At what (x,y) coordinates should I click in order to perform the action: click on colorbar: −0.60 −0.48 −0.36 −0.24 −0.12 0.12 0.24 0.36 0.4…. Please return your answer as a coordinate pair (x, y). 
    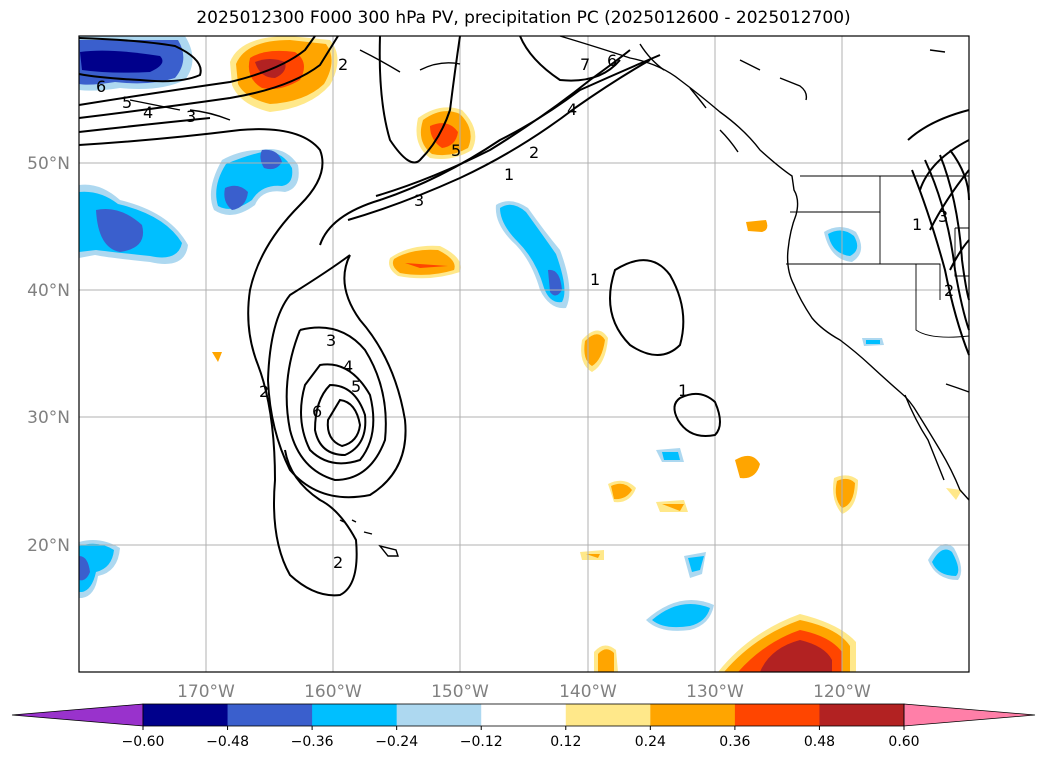
    Looking at the image, I should click on (523, 726).